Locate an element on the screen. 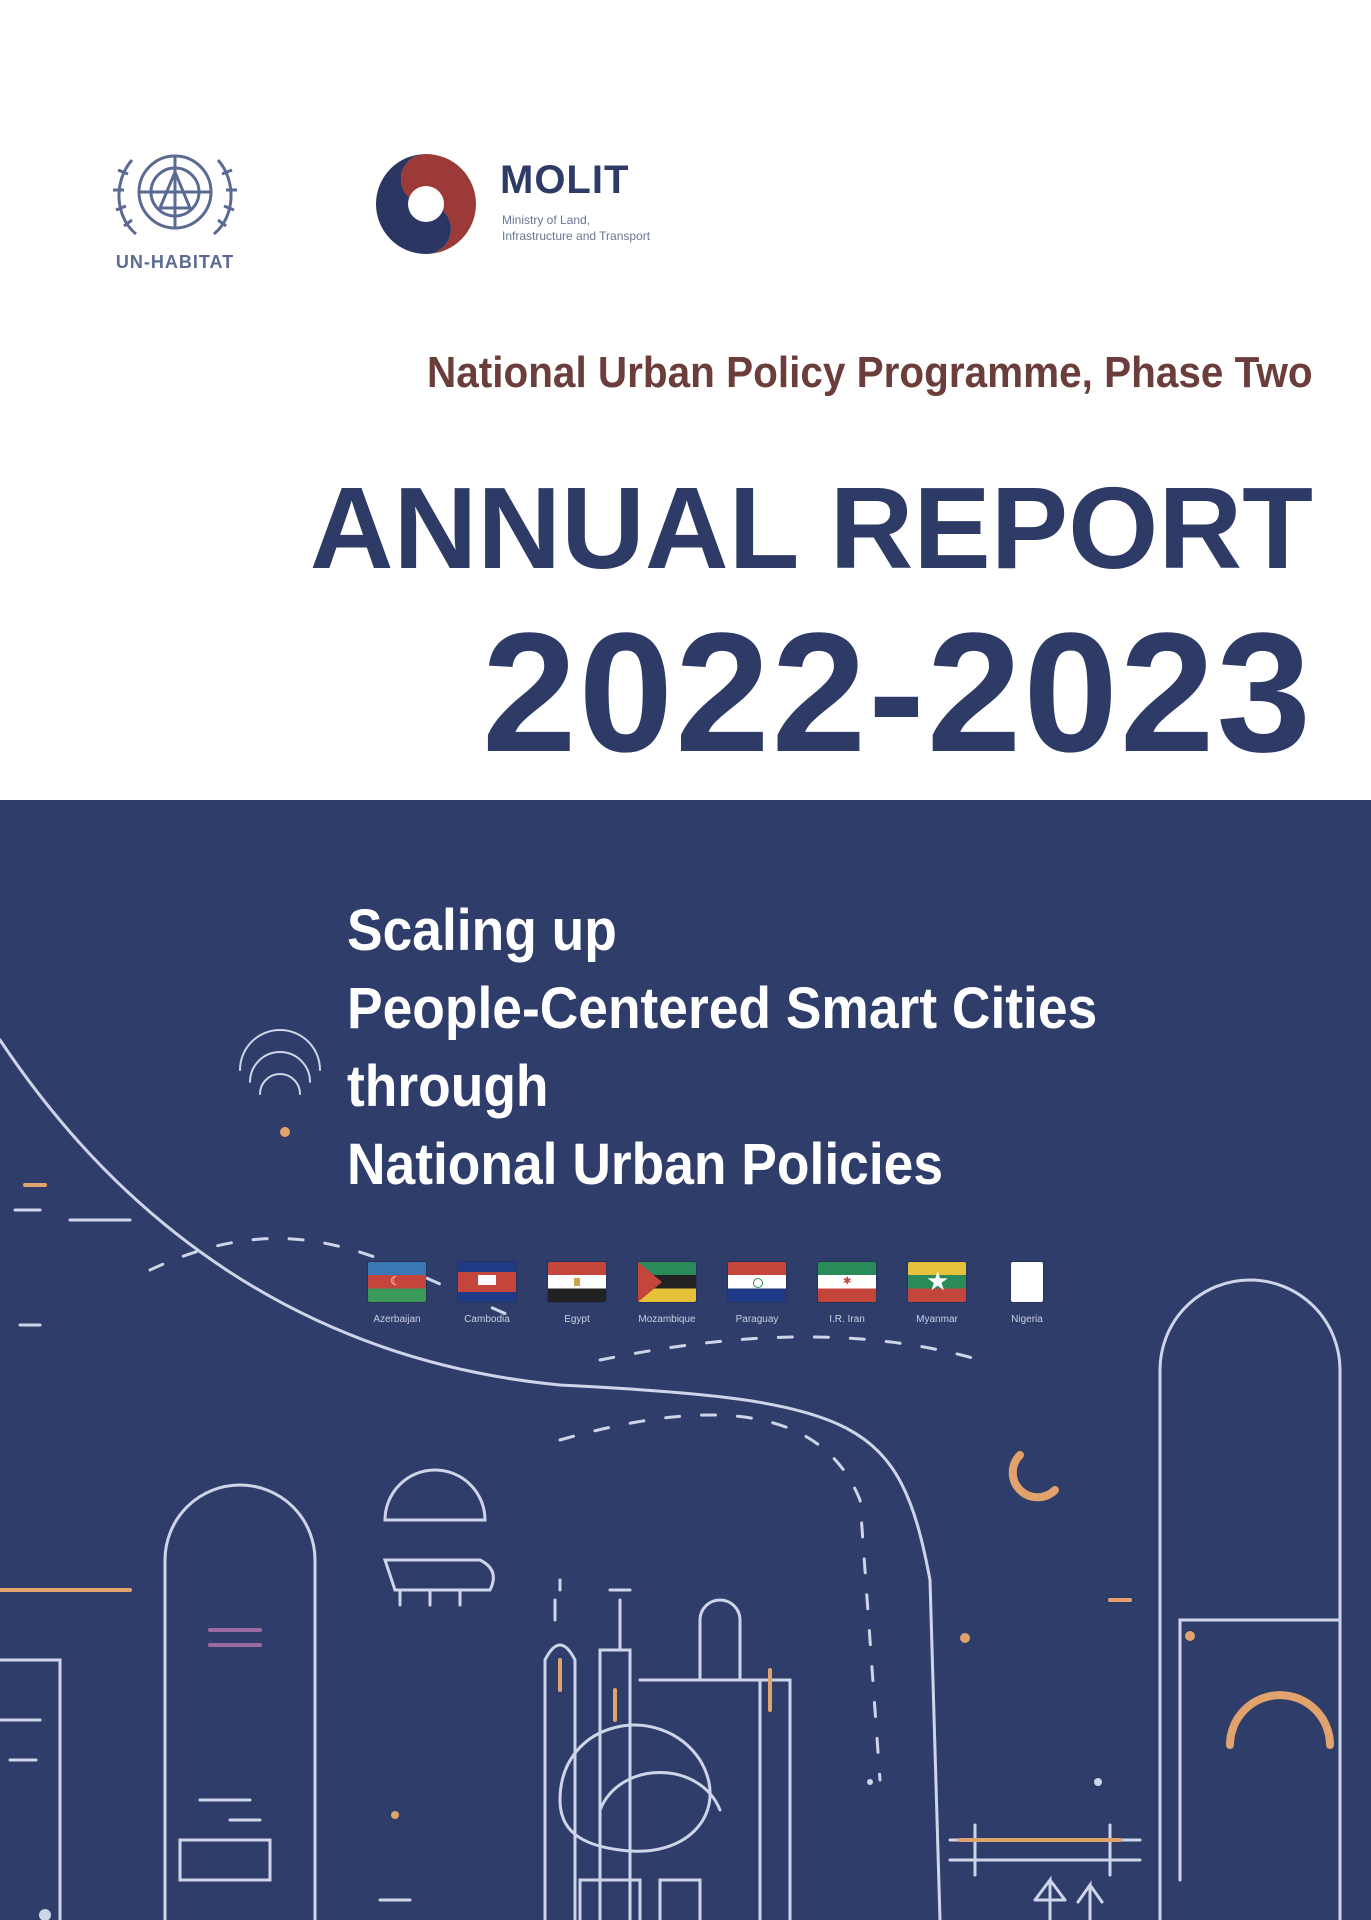  un-habitat-label: UN-HABITAT is located at coordinates (175, 262).